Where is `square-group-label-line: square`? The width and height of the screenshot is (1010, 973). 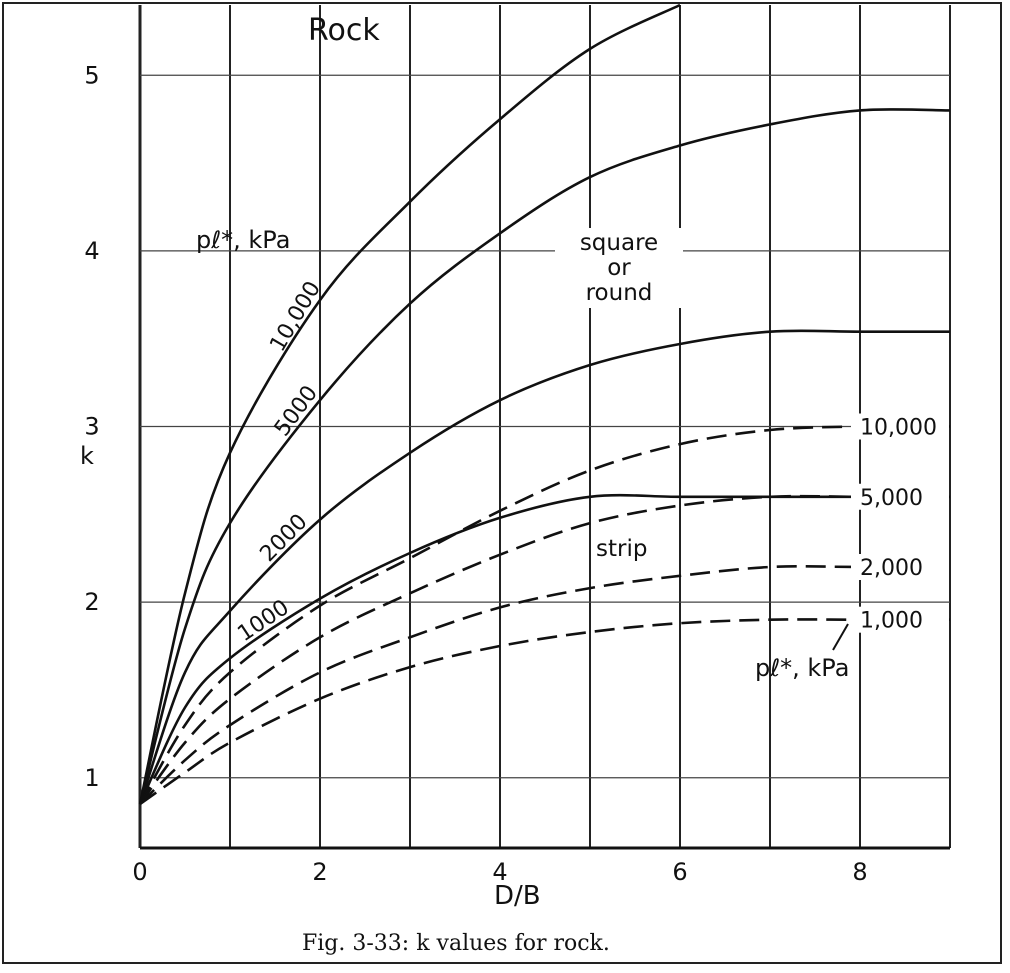 square-group-label-line: square is located at coordinates (619, 243).